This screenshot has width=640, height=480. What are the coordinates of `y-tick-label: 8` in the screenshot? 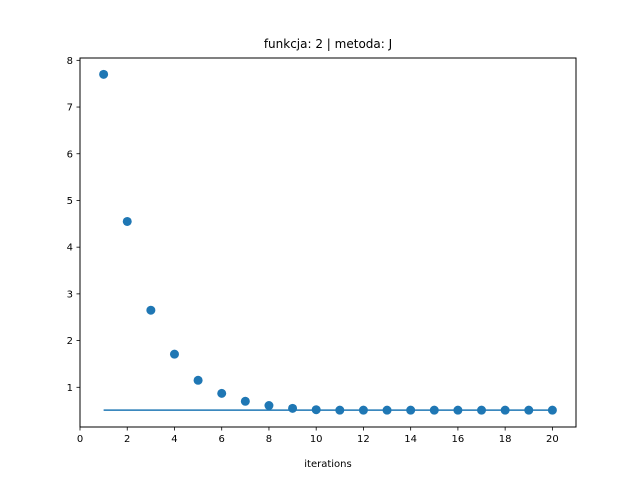 It's located at (70, 61).